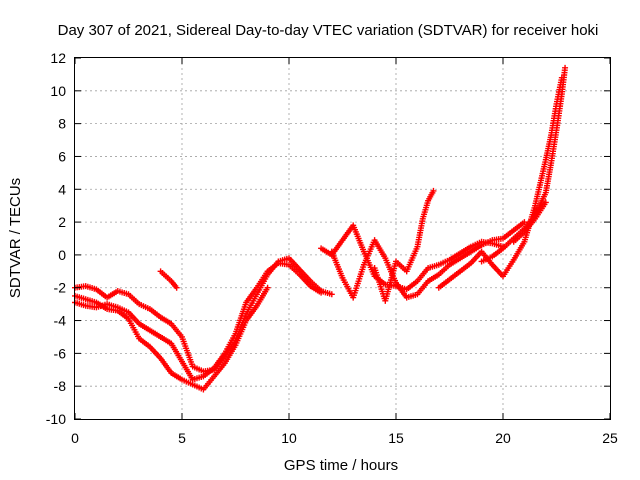 This screenshot has width=640, height=480. I want to click on series-track-b, so click(198, 321).